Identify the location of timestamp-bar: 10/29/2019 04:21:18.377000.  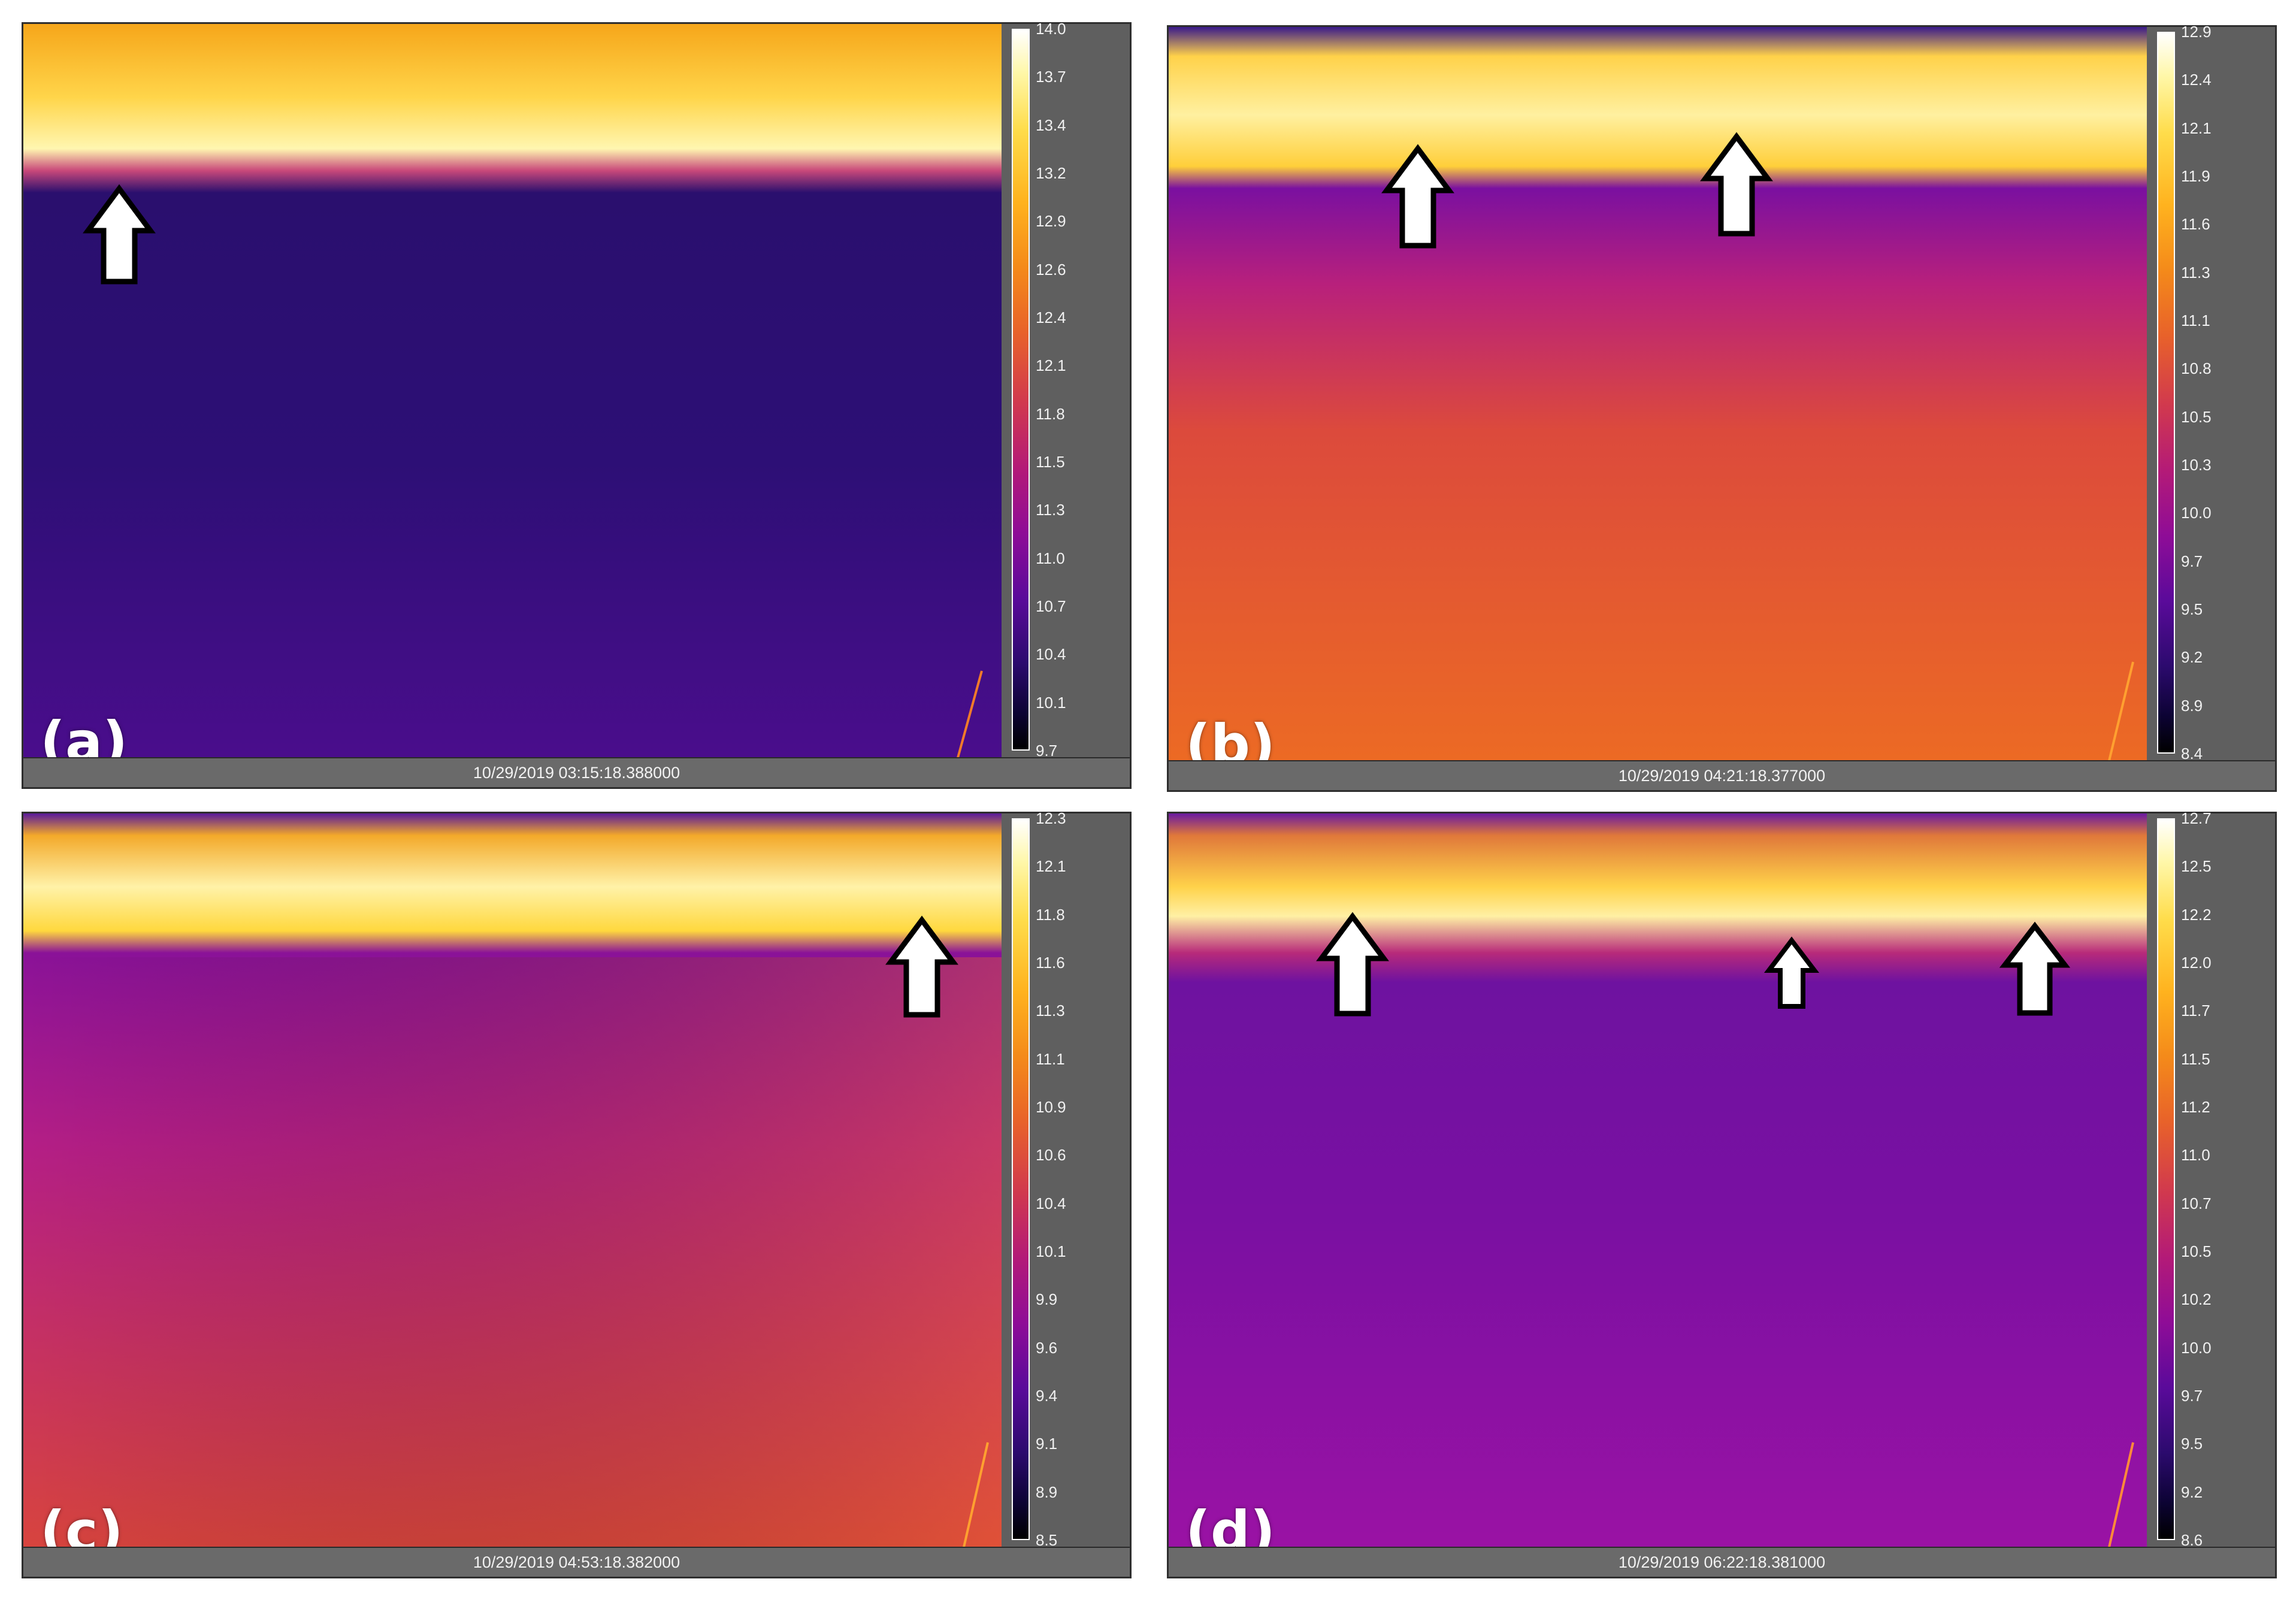
(1722, 775).